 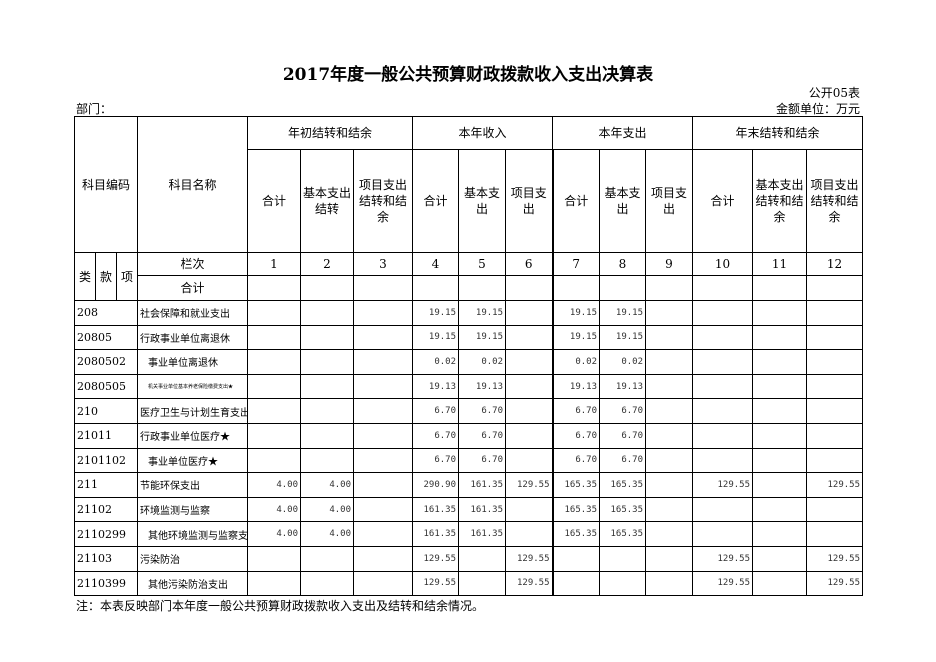 I want to click on header-name: 科目名称, so click(x=192, y=184).